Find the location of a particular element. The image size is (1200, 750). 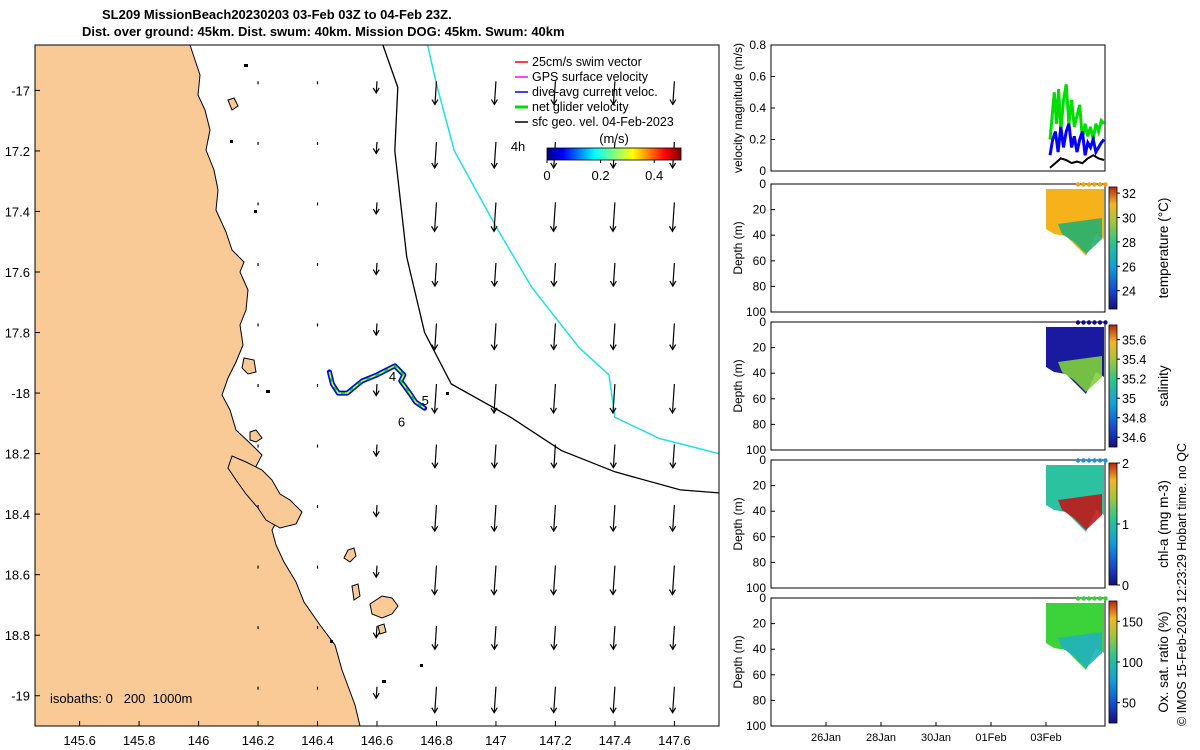

profile-colorbar-tick-label: 150 is located at coordinates (1132, 622).